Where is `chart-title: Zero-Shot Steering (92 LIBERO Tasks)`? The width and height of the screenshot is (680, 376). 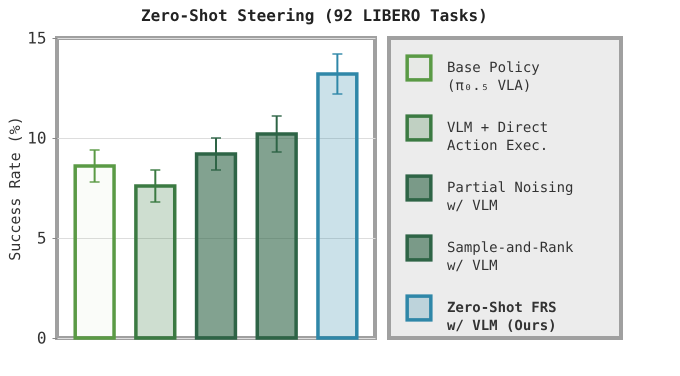 chart-title: Zero-Shot Steering (92 LIBERO Tasks) is located at coordinates (314, 15).